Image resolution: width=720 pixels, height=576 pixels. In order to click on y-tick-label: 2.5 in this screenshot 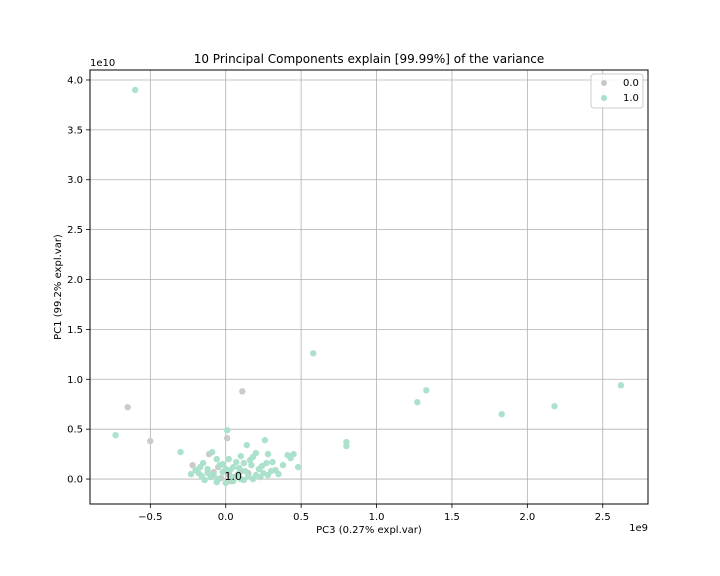, I will do `click(75, 230)`.